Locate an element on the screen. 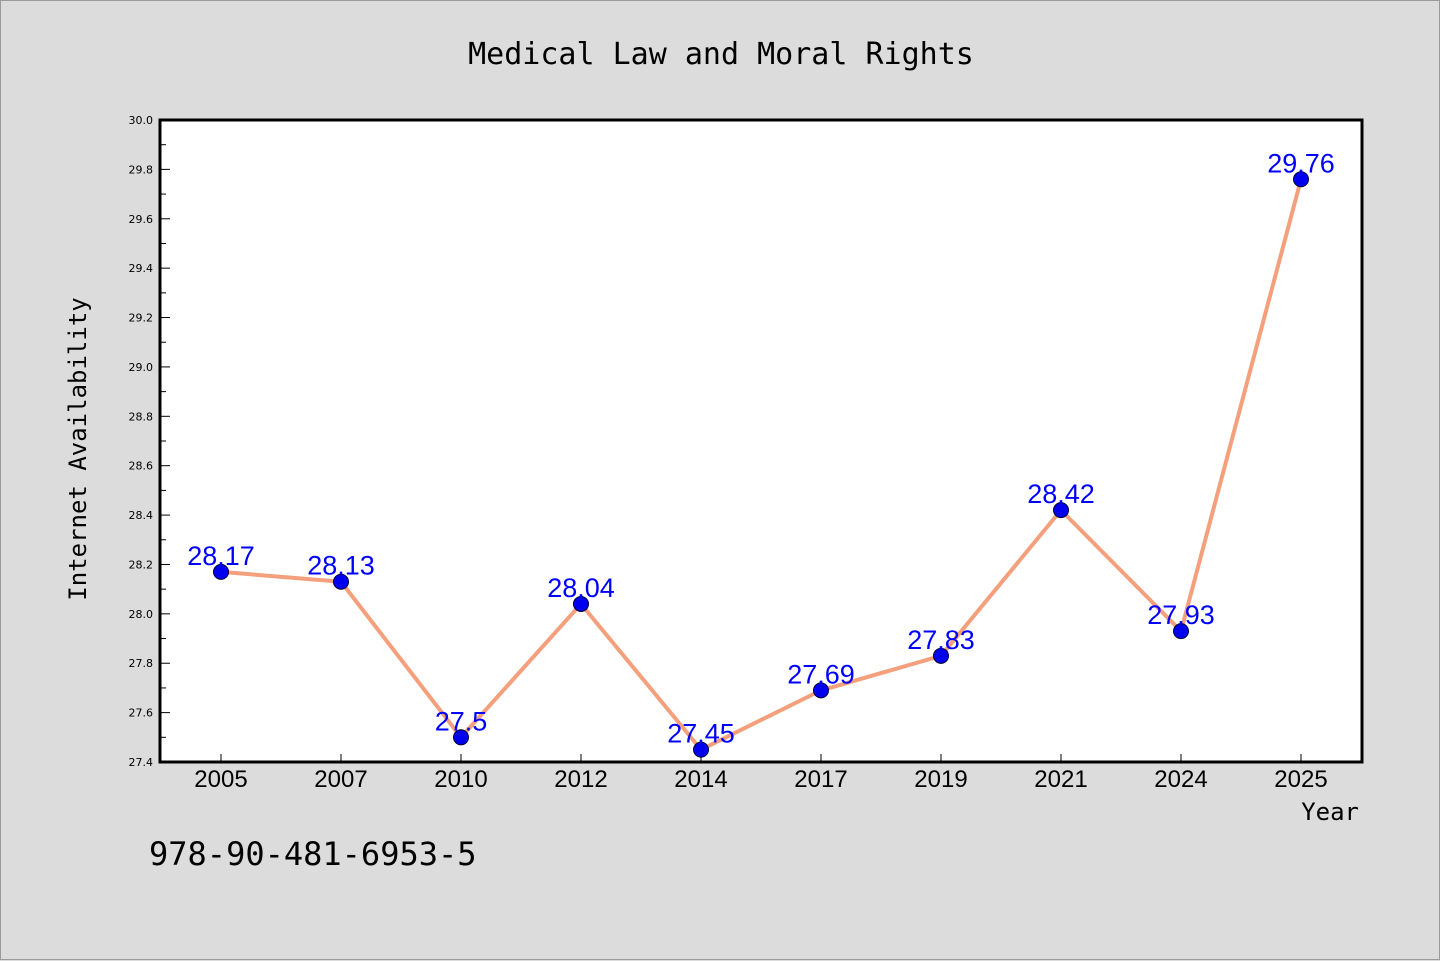 This screenshot has height=961, width=1440. data-label: 29.76 is located at coordinates (1301, 163).